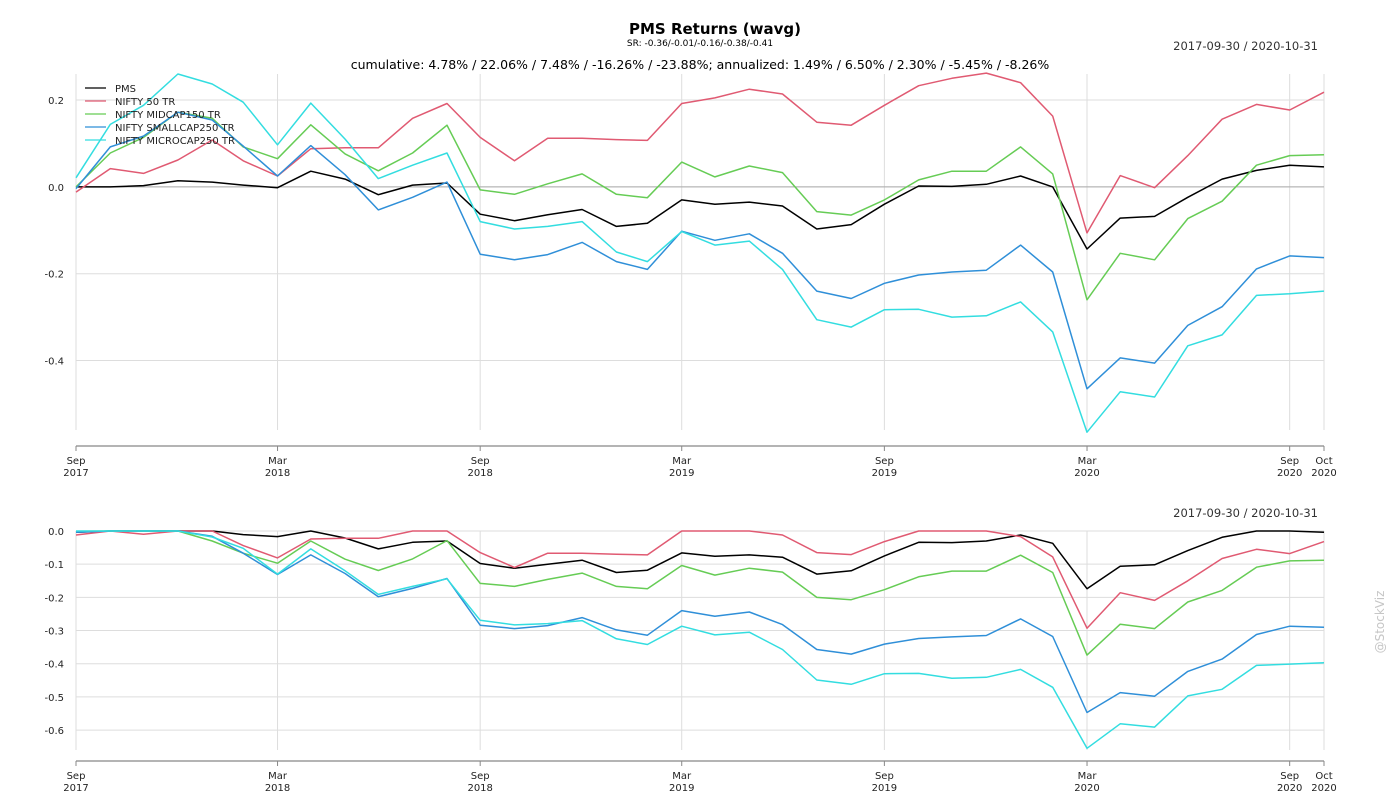  I want to click on legend-label: NIFTY 50 TR, so click(145, 102).